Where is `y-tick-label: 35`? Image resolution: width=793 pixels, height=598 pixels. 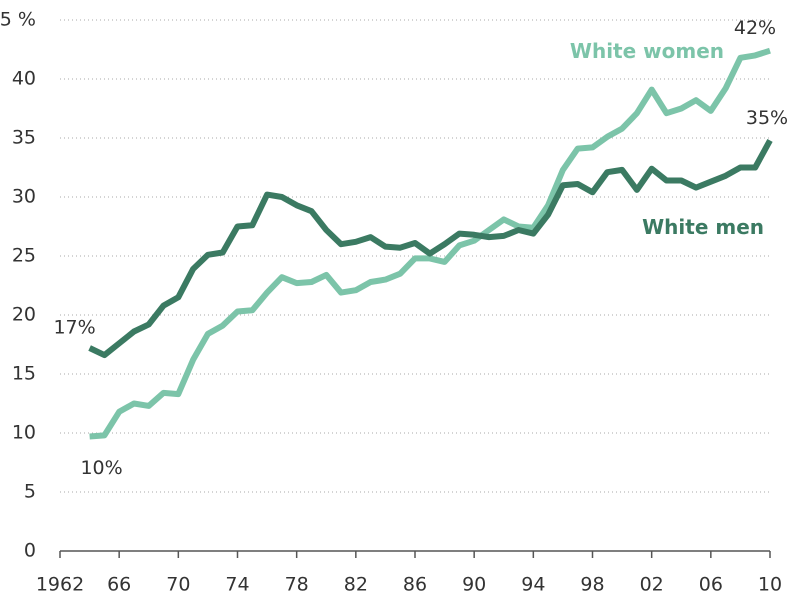
y-tick-label: 35 is located at coordinates (24, 138).